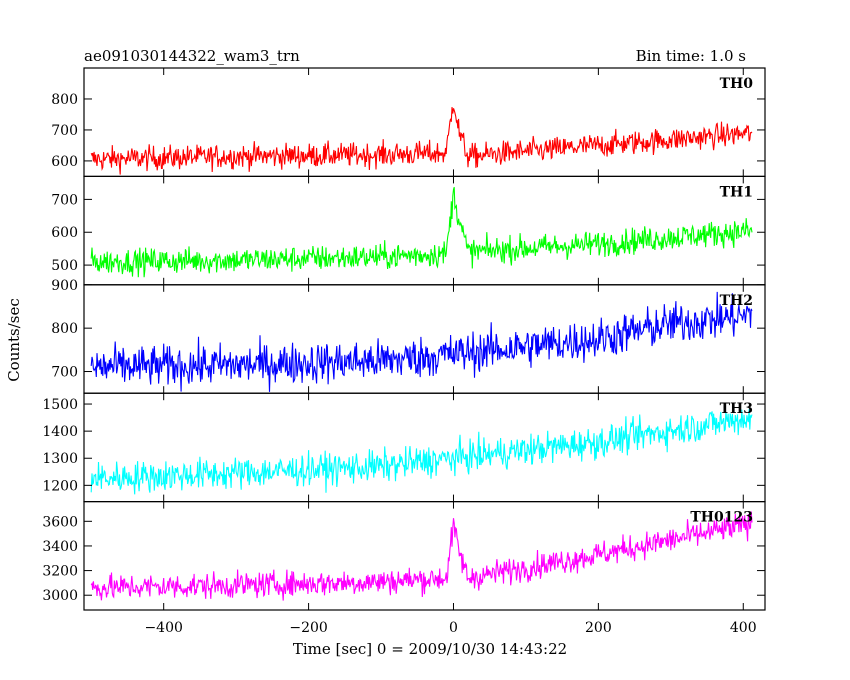  I want to click on y-tick-label: 1500, so click(60, 405).